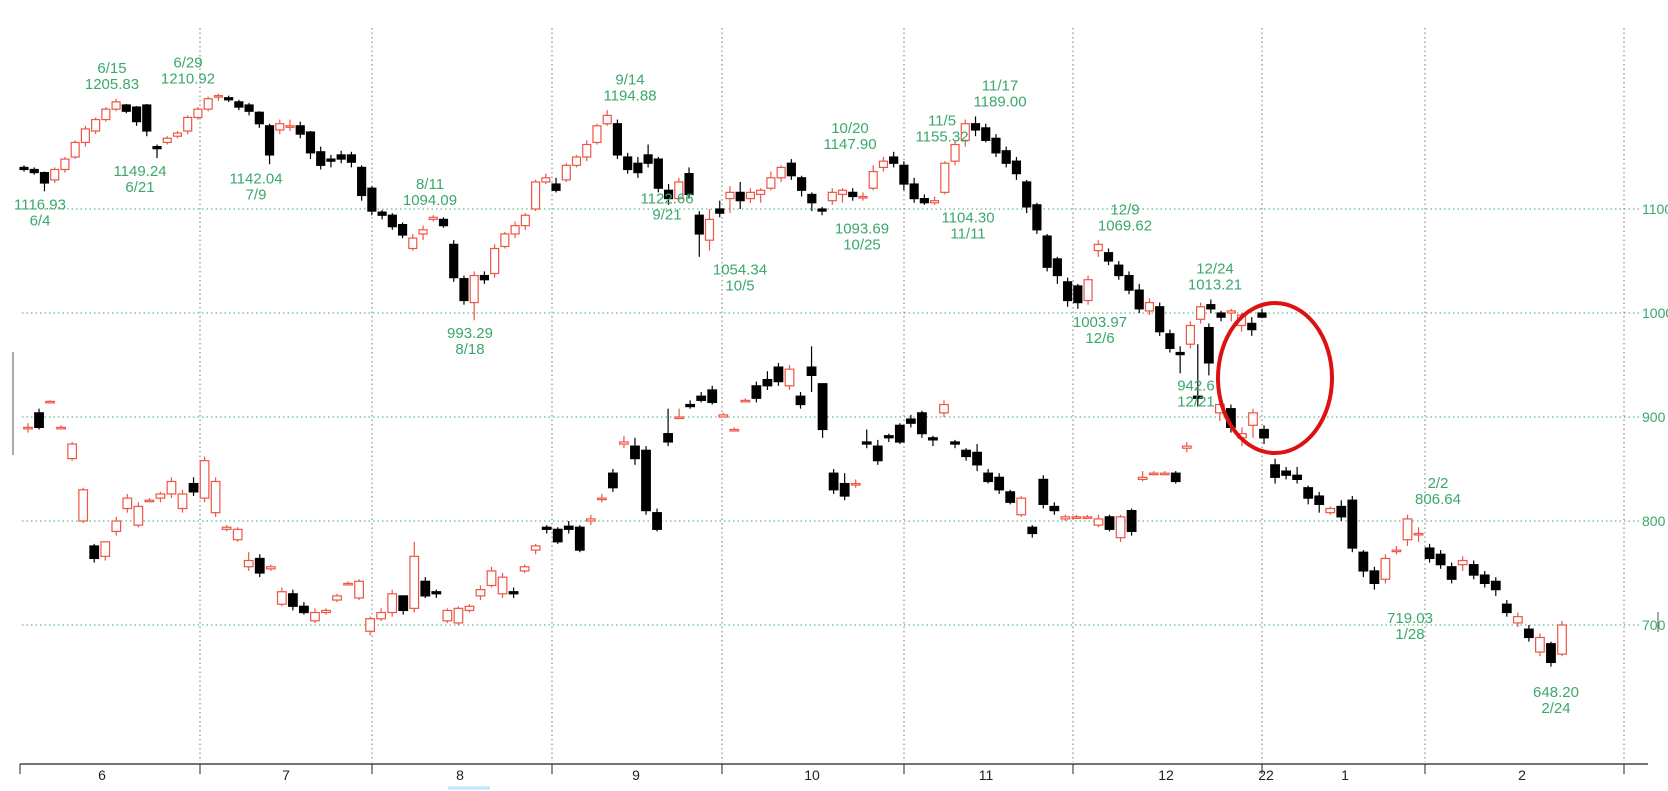 The height and width of the screenshot is (791, 1668). I want to click on annotation-date: 12/24, so click(1215, 268).